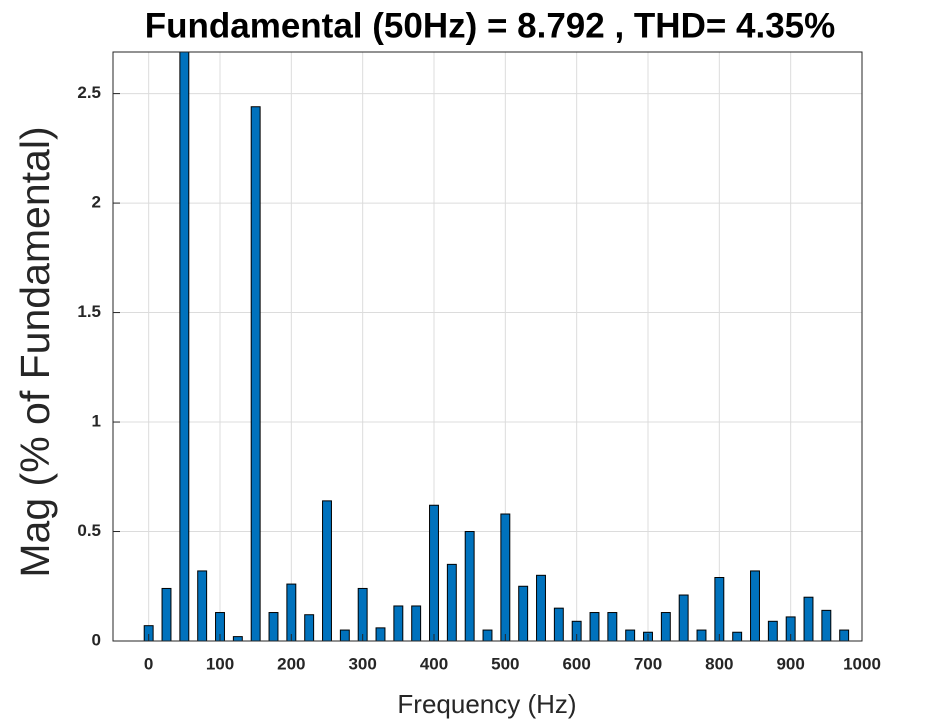  Describe the element at coordinates (434, 663) in the screenshot. I see `x-tick-label: 400` at that location.